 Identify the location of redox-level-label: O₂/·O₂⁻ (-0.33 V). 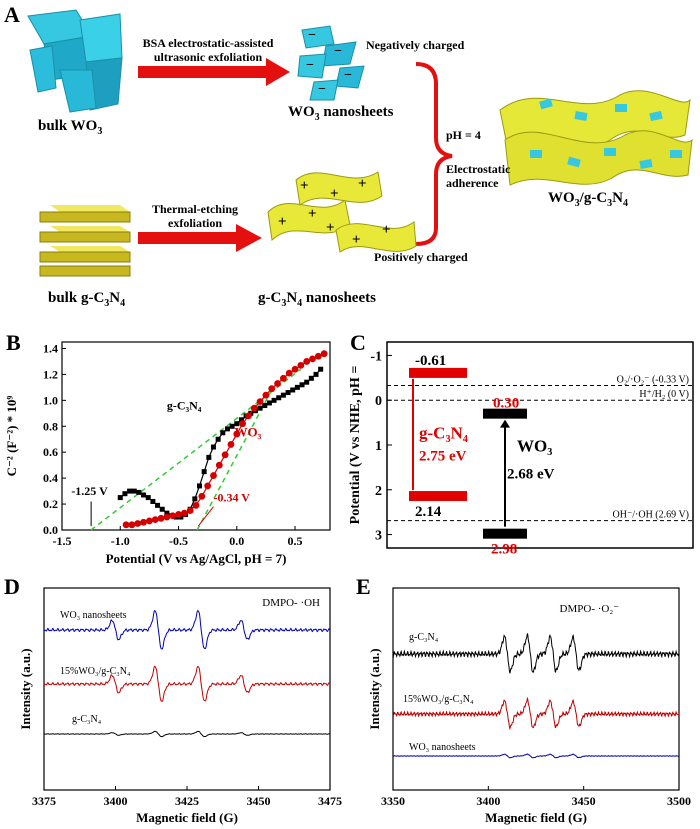
(653, 379).